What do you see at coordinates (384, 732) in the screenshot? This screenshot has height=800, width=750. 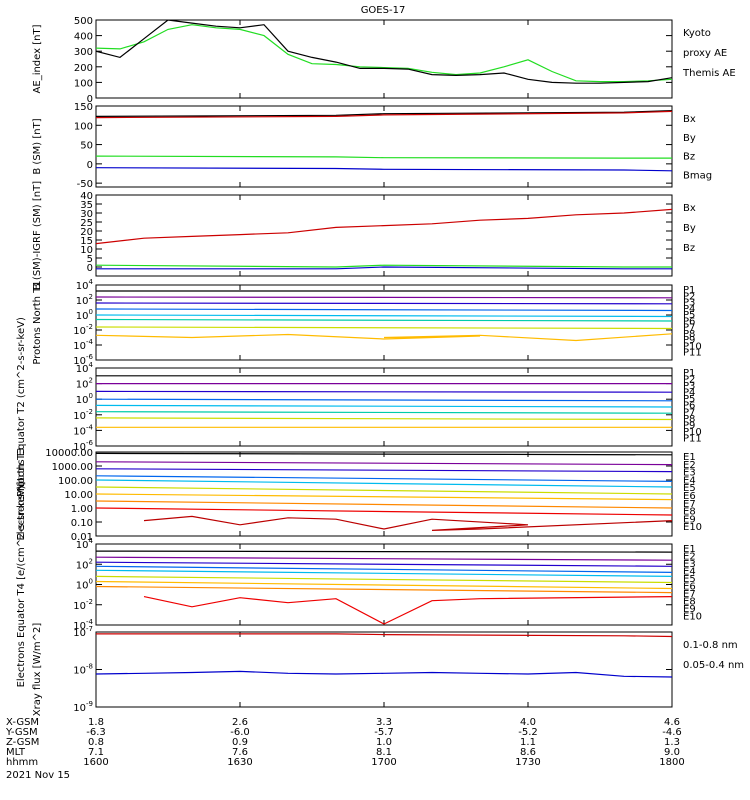 I see `footer-value: -5.7` at bounding box center [384, 732].